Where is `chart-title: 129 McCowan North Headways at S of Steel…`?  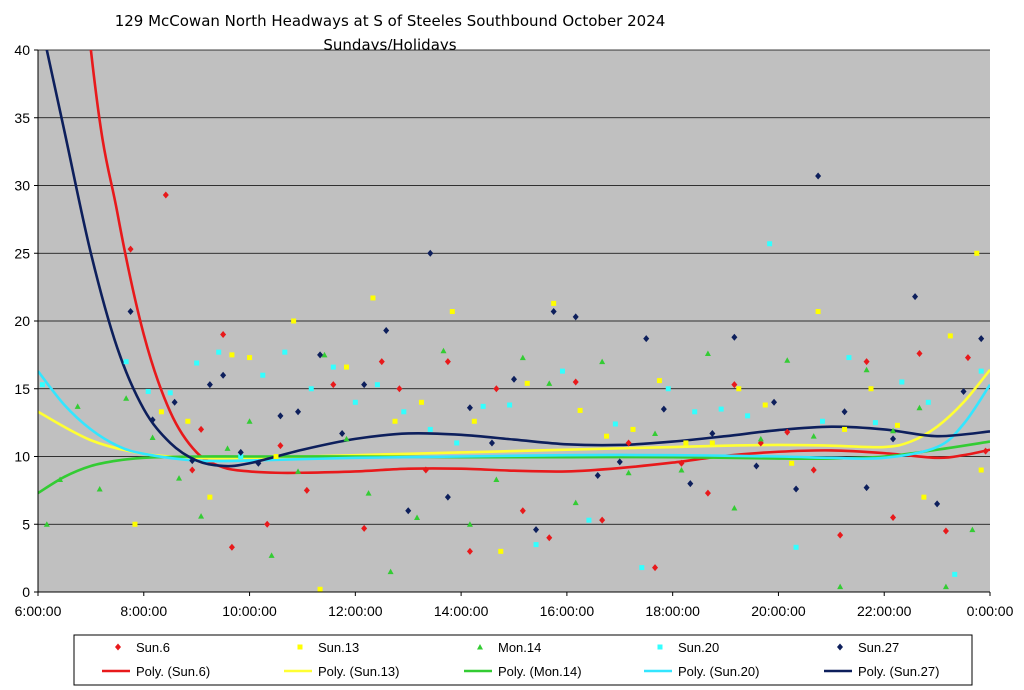
chart-title: 129 McCowan North Headways at S of Steel… is located at coordinates (390, 21).